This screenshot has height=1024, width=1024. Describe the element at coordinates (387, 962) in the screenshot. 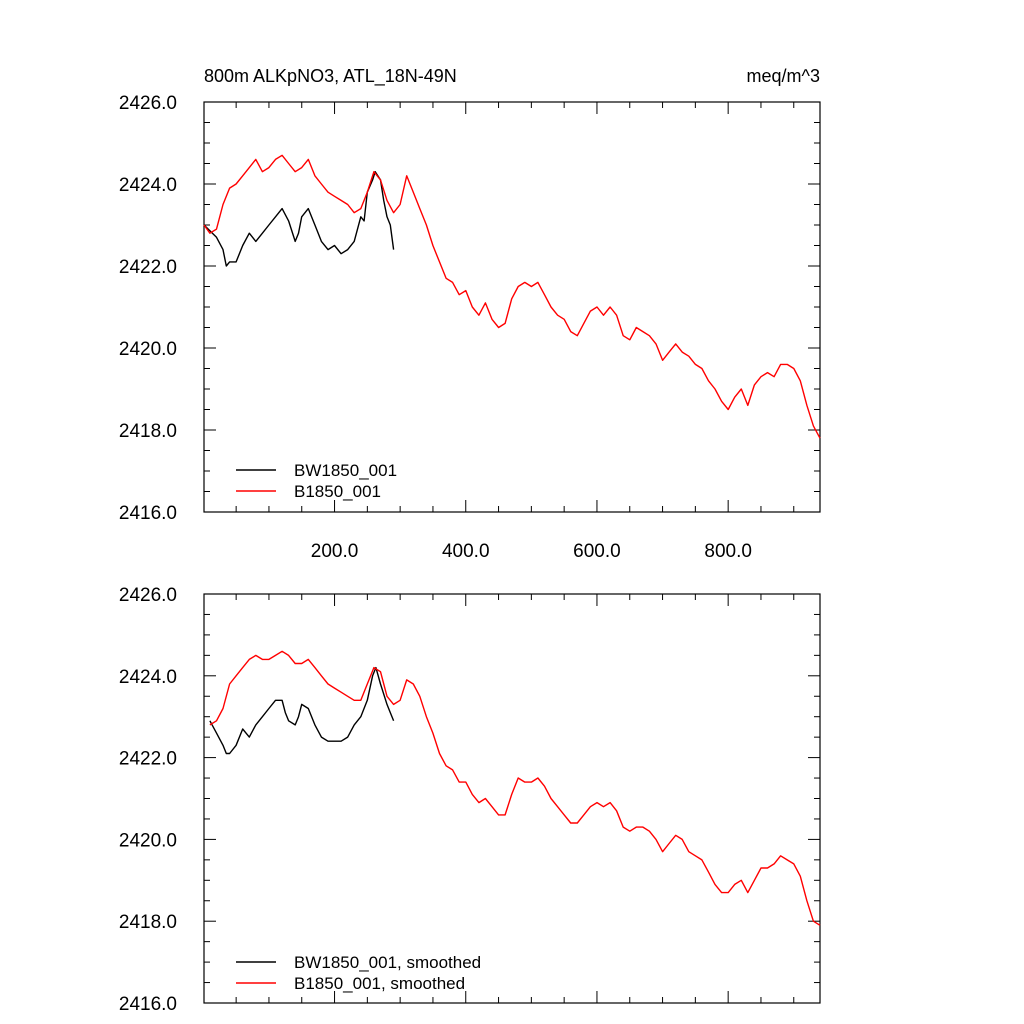

I see `legend-label: BW1850_001, smoothed` at that location.